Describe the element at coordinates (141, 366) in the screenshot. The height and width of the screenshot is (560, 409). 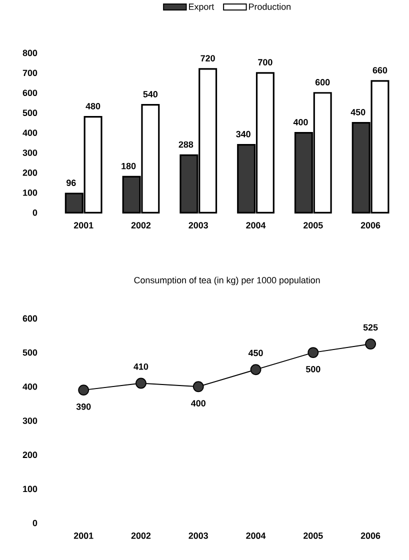
I see `data-label: 410` at that location.